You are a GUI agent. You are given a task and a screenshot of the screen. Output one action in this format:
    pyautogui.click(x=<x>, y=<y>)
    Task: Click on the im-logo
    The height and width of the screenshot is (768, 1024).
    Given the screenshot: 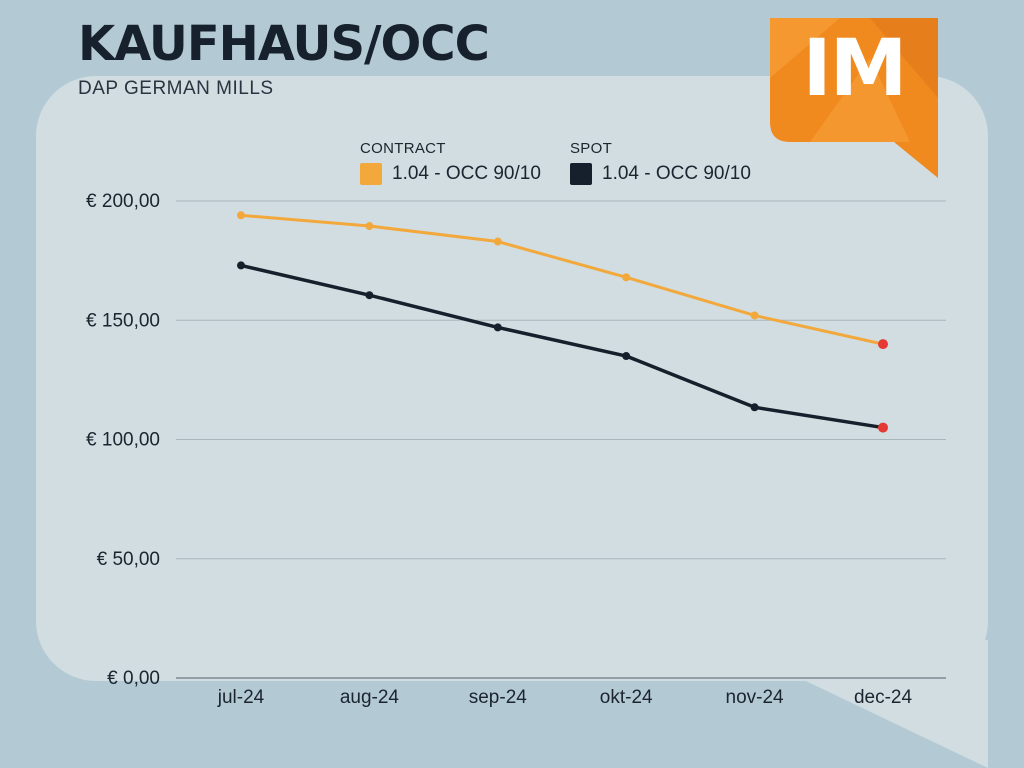 What is the action you would take?
    pyautogui.click(x=854, y=98)
    